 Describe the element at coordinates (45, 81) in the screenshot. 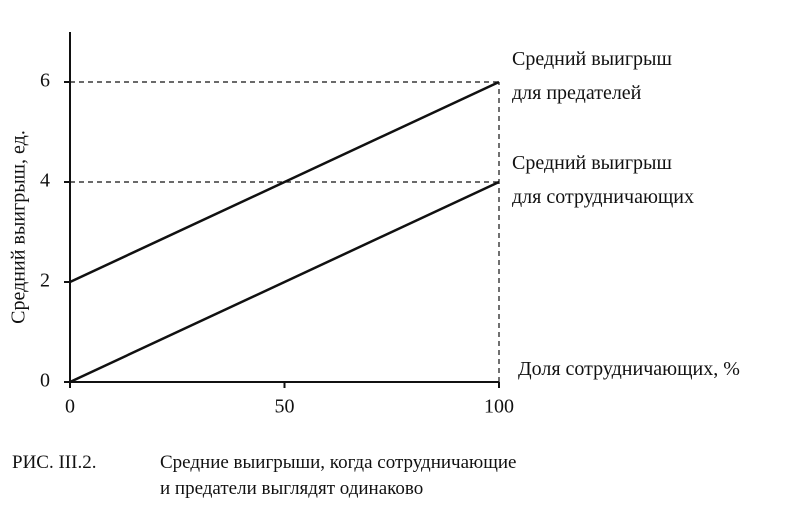

I see `y-tick-label: 6` at that location.